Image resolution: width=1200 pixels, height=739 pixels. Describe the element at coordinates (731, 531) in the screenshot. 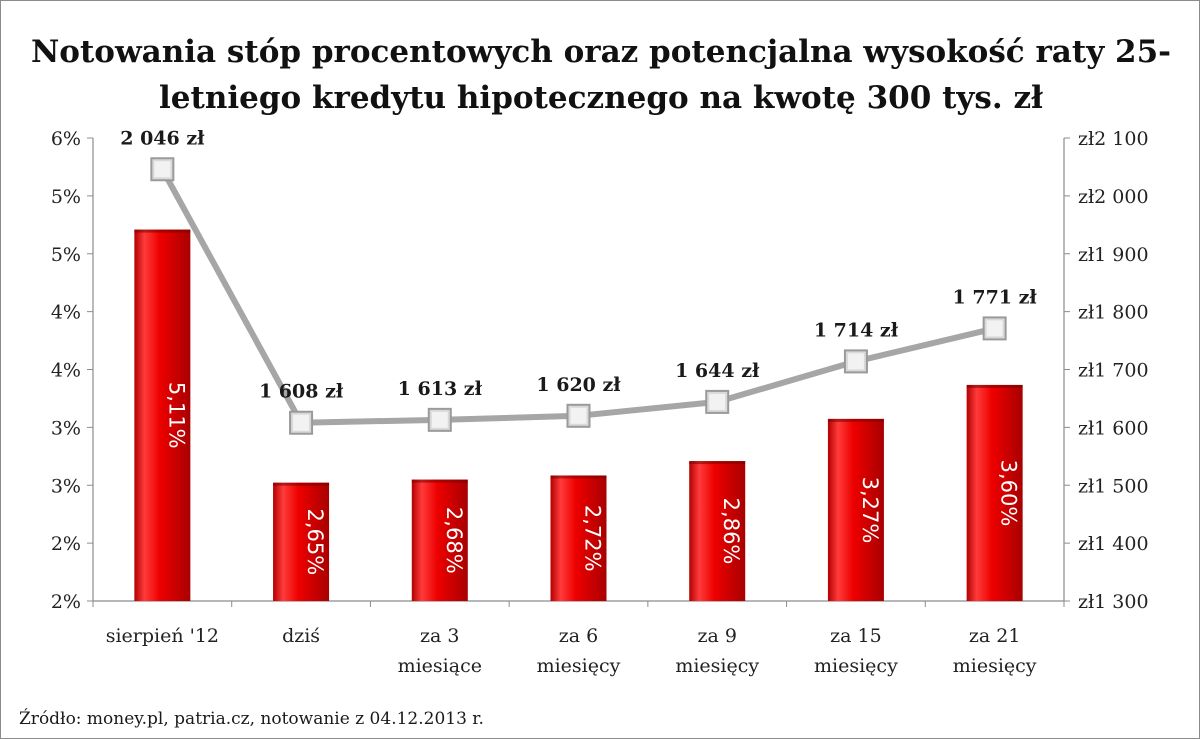

I see `bar-value-label: 2,86%` at that location.